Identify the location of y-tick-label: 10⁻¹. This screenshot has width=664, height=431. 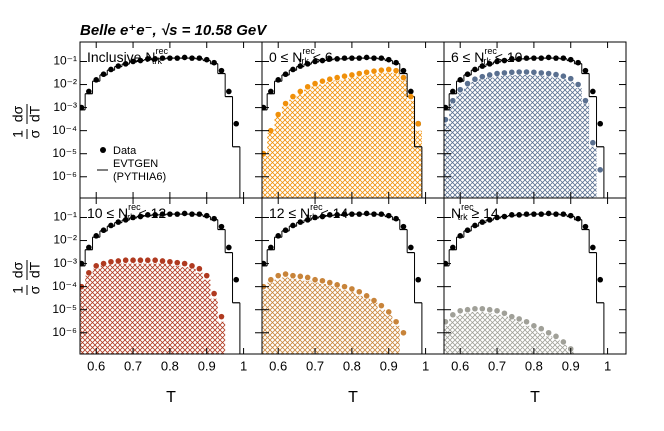
(65, 61).